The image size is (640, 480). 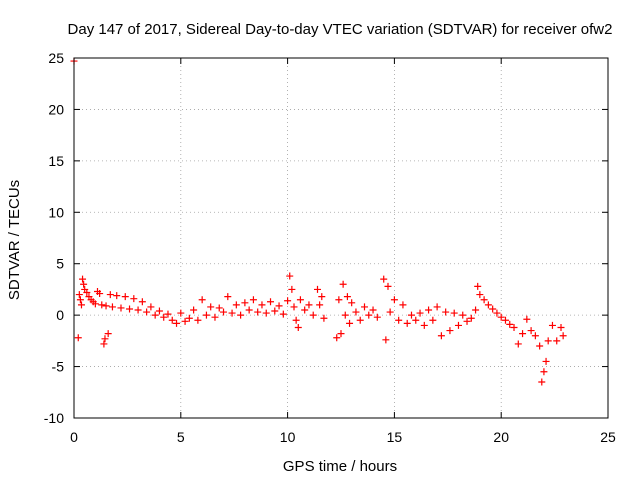 What do you see at coordinates (56, 212) in the screenshot?
I see `y-tick-label: 10` at bounding box center [56, 212].